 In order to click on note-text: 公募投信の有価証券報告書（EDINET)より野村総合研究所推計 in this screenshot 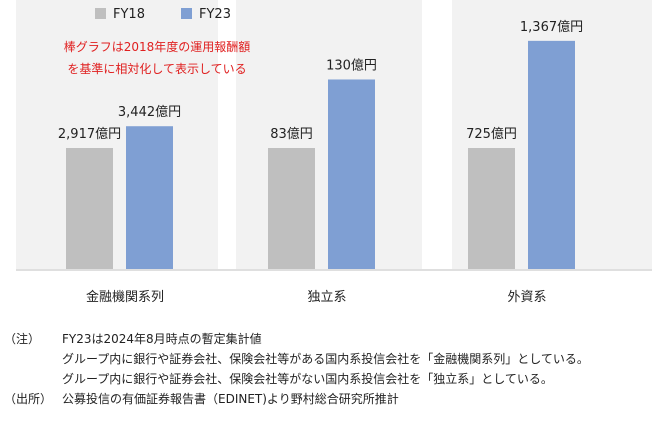, I will do `click(230, 399)`.